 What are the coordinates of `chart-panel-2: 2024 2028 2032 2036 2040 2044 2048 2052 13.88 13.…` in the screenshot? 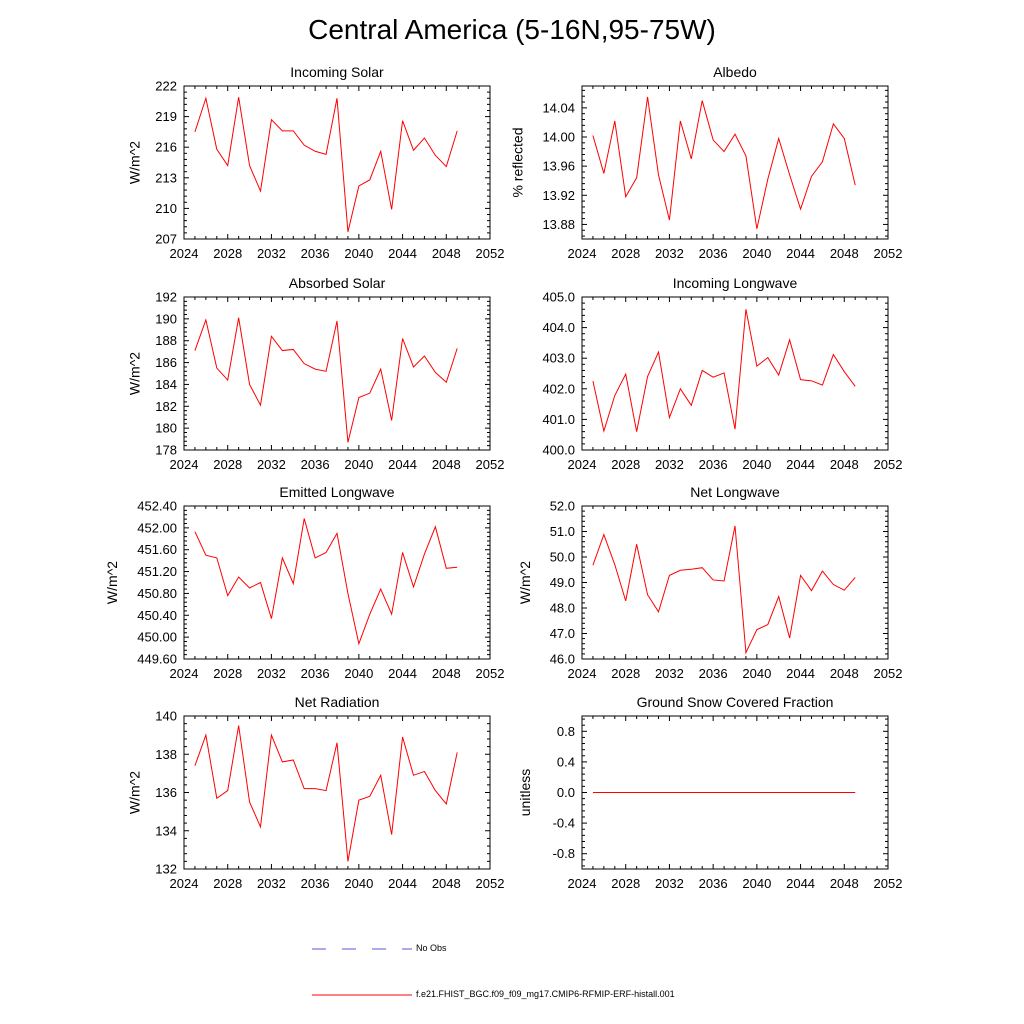 It's located at (706, 162).